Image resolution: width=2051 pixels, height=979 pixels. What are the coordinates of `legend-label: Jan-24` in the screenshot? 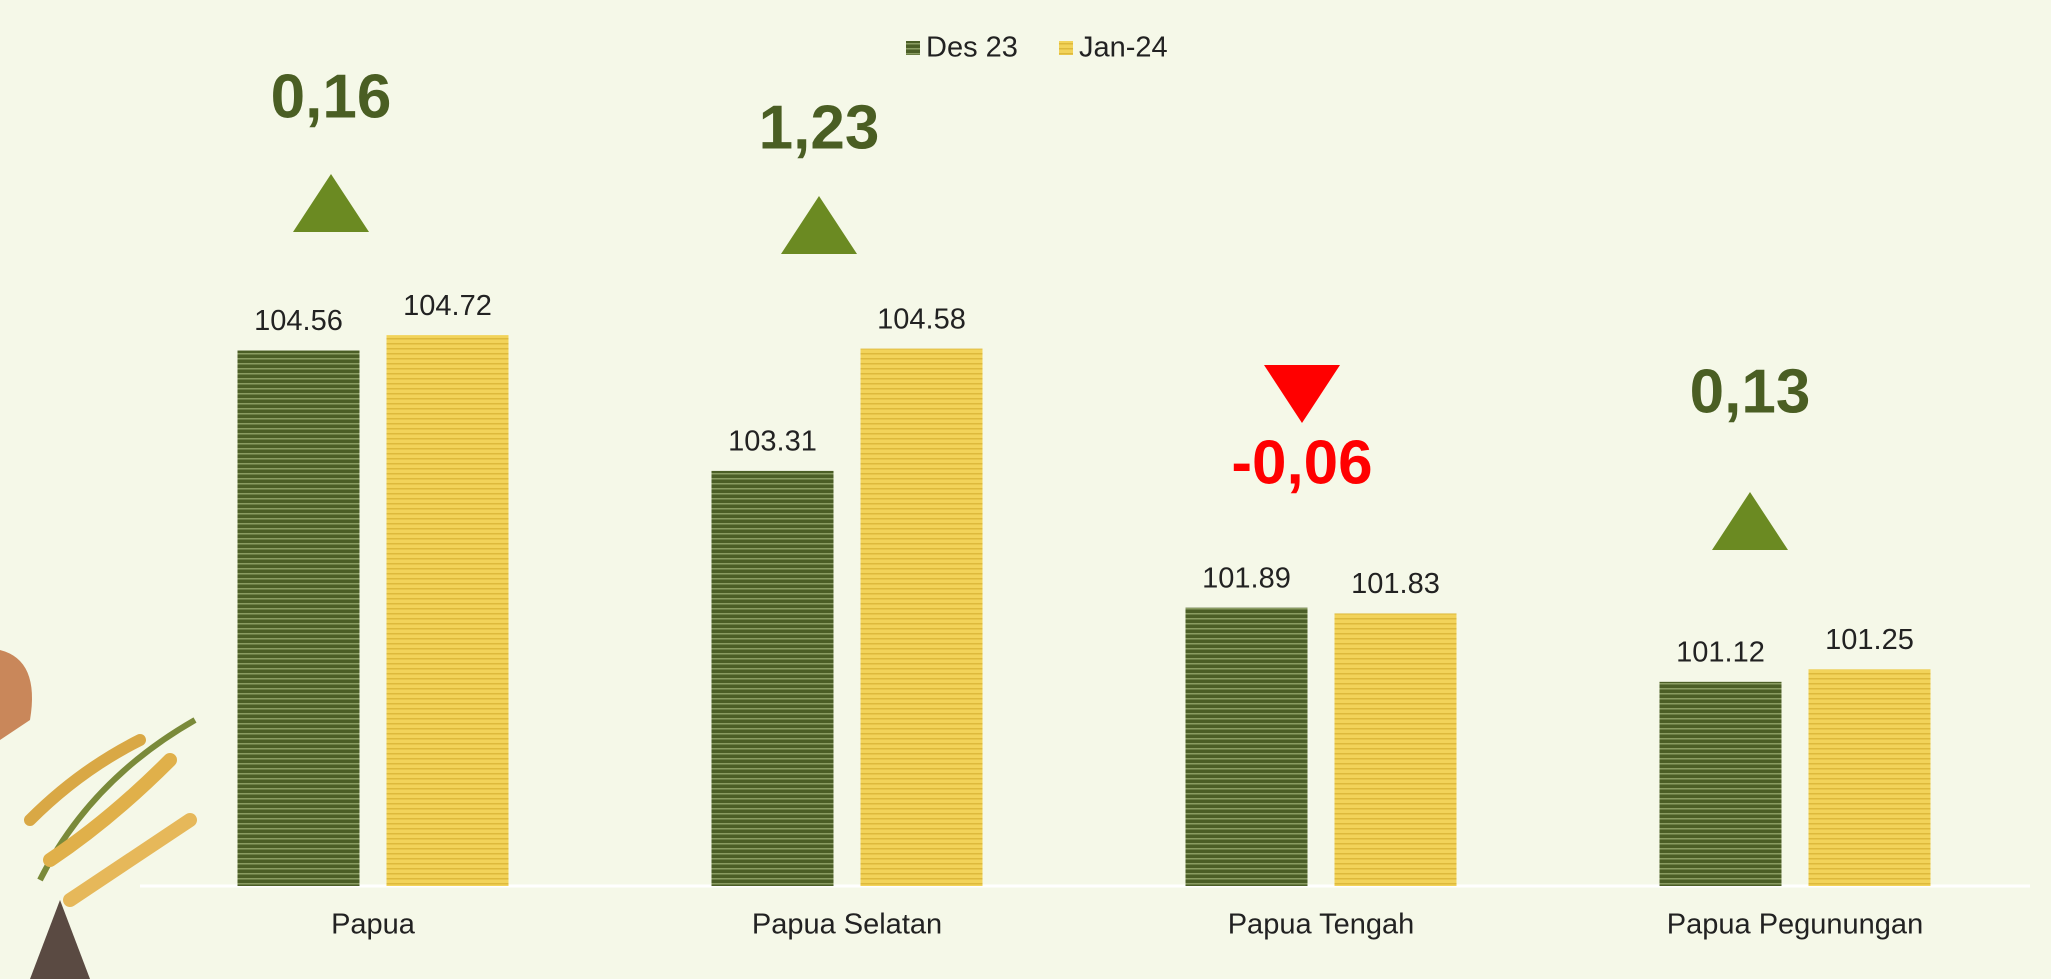 It's located at (1123, 48).